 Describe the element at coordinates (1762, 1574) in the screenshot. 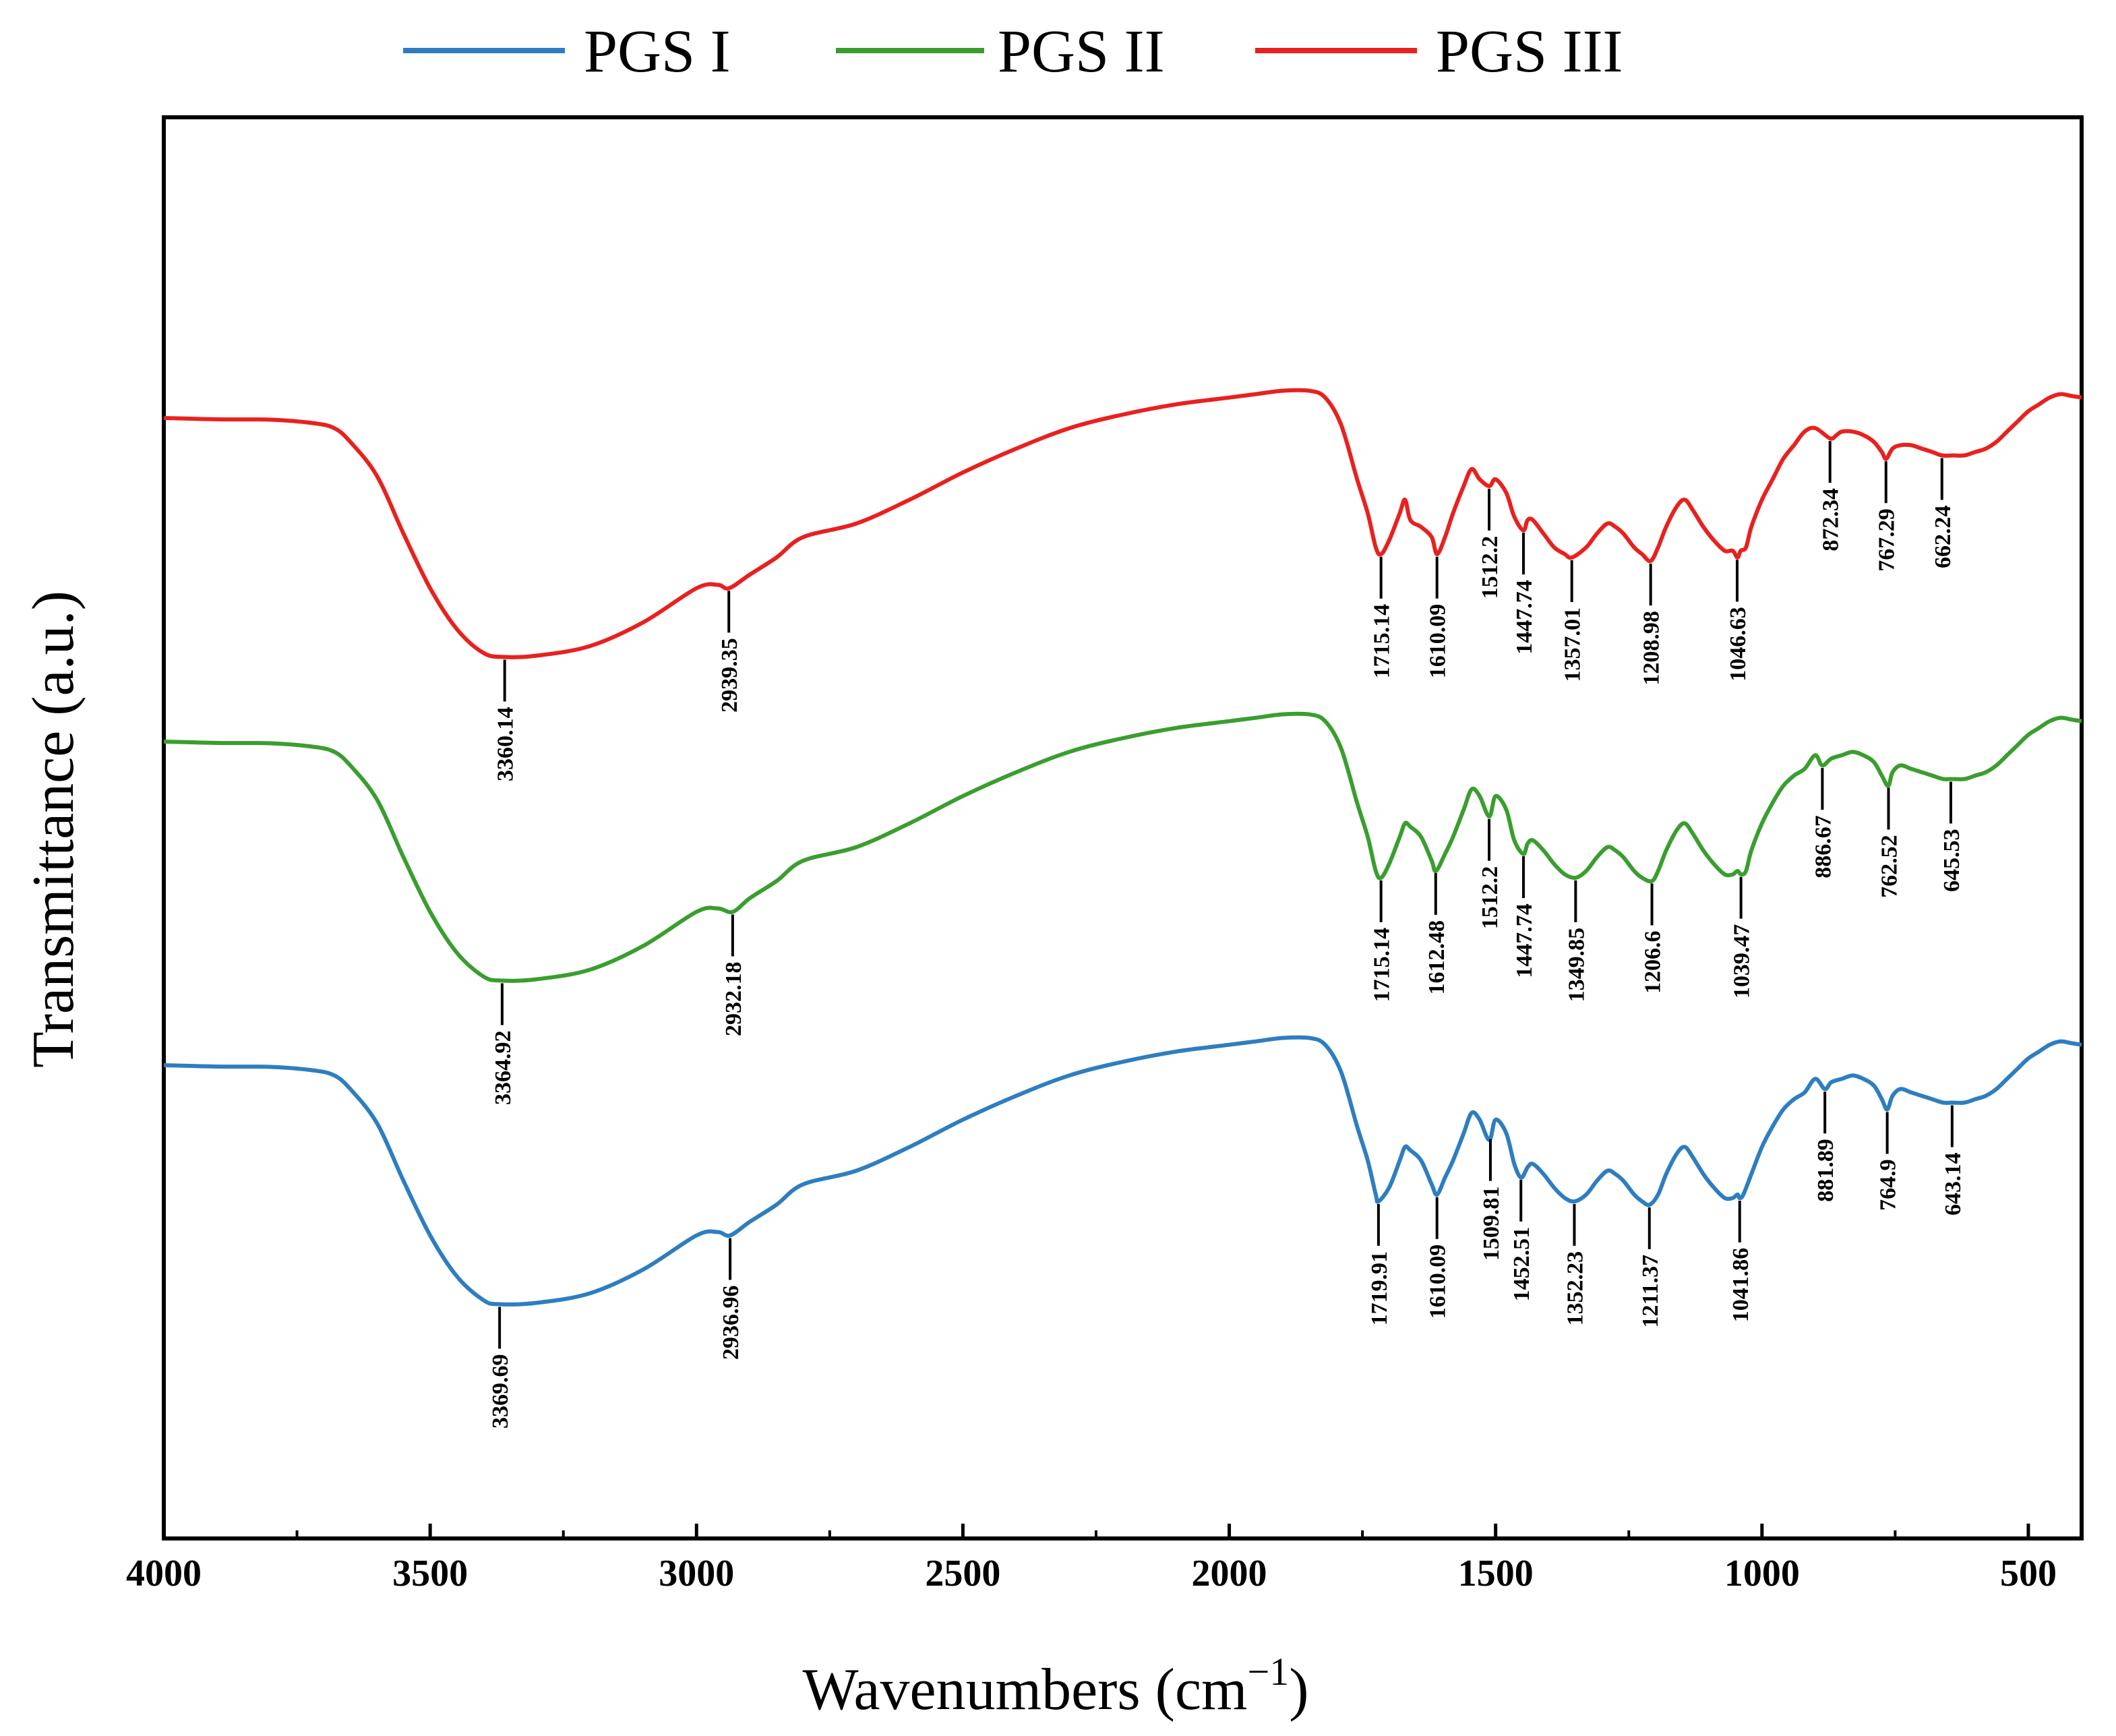

I see `x-tick-label: 1000` at that location.